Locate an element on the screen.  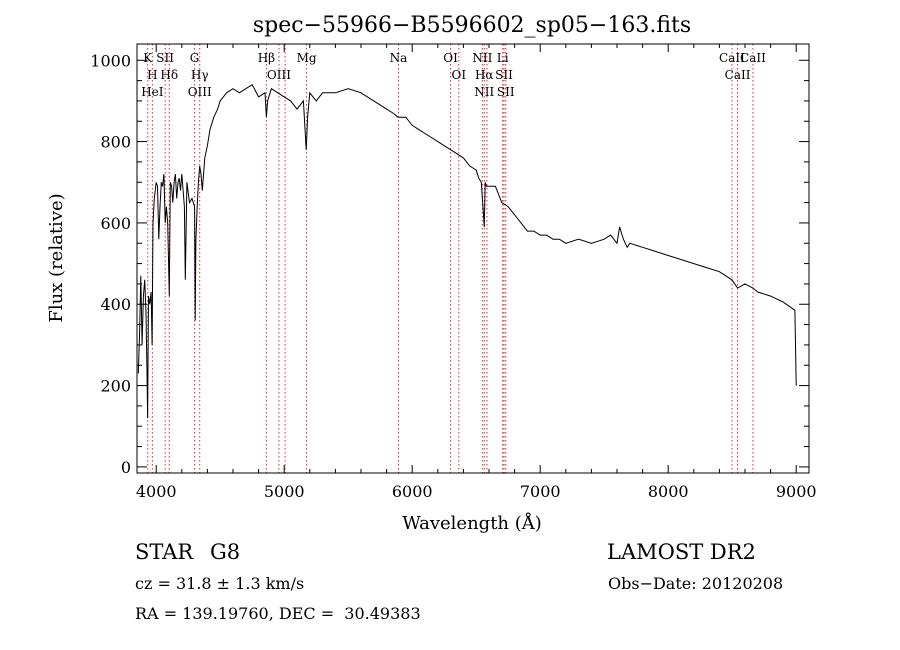
y-tick-label: 1000 is located at coordinates (110, 60).